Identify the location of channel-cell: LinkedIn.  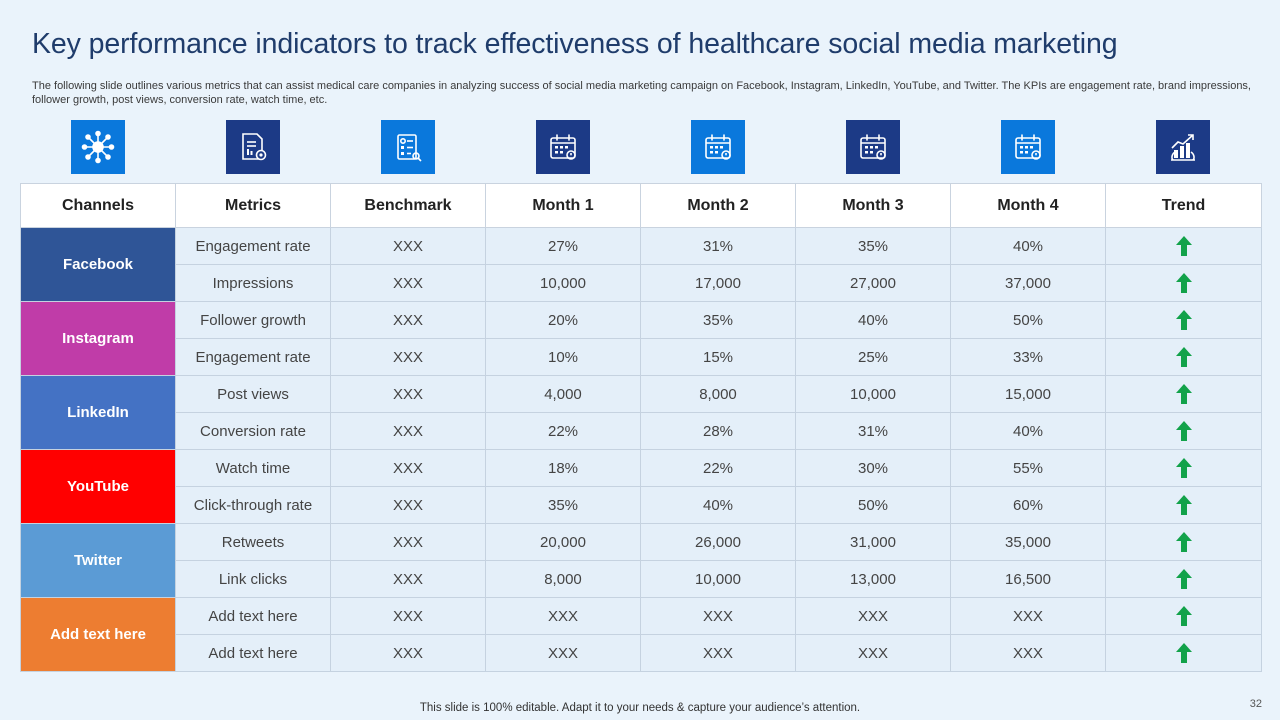
(98, 412).